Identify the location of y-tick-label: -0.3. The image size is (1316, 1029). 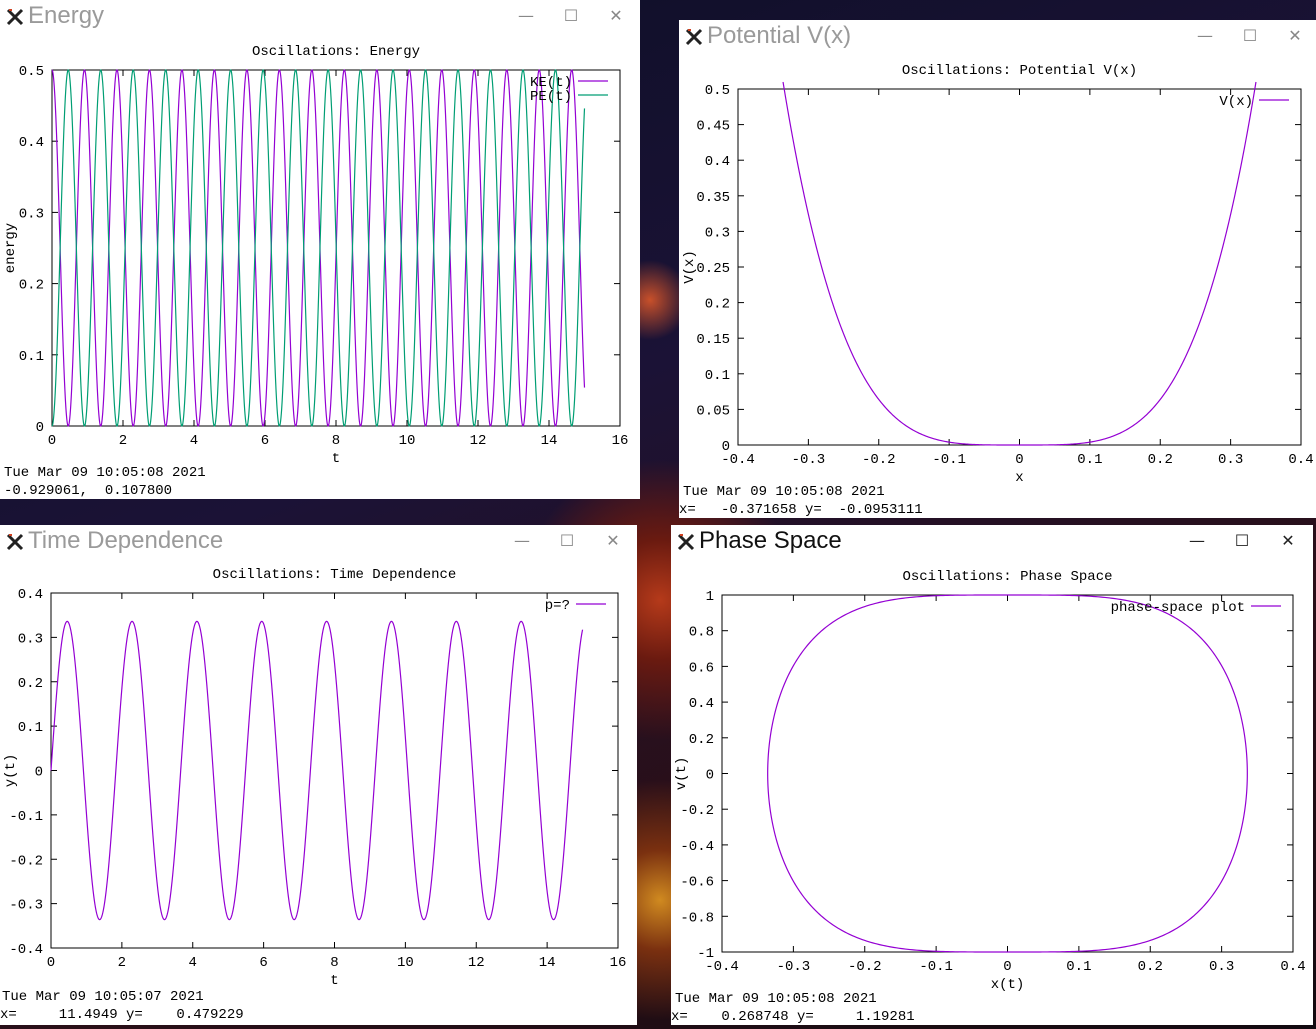
(26, 906).